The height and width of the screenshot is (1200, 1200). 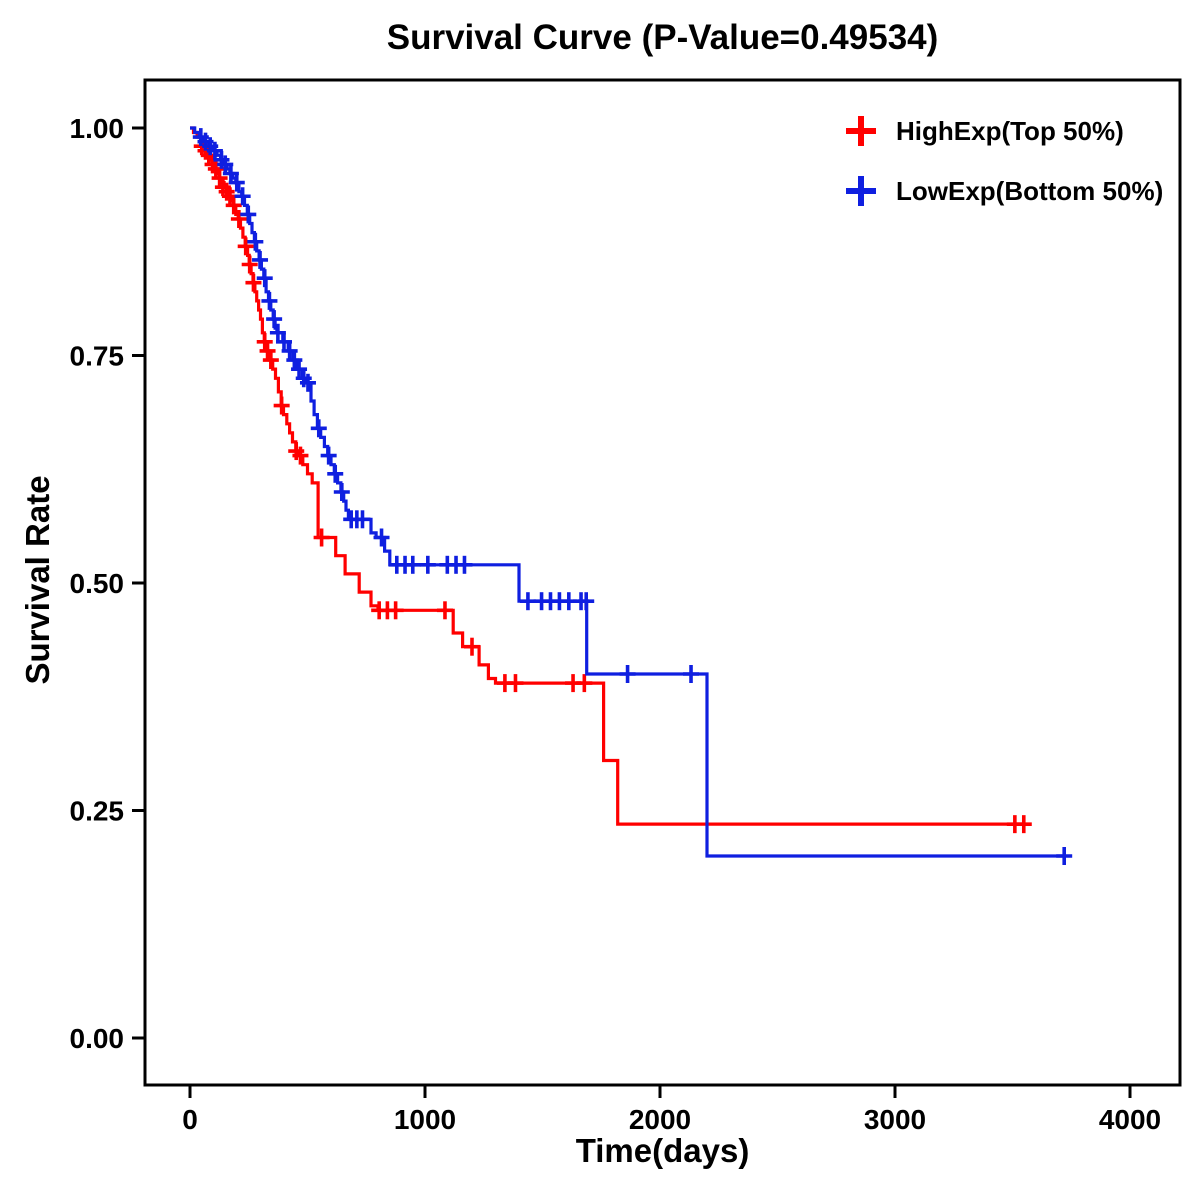 I want to click on svg-text: 0.00, so click(x=97, y=1038).